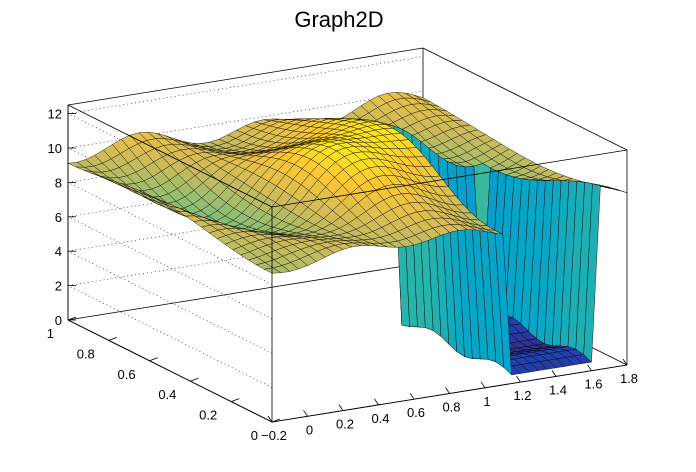 The image size is (696, 472). I want to click on y-tick-label: 0.6, so click(127, 374).